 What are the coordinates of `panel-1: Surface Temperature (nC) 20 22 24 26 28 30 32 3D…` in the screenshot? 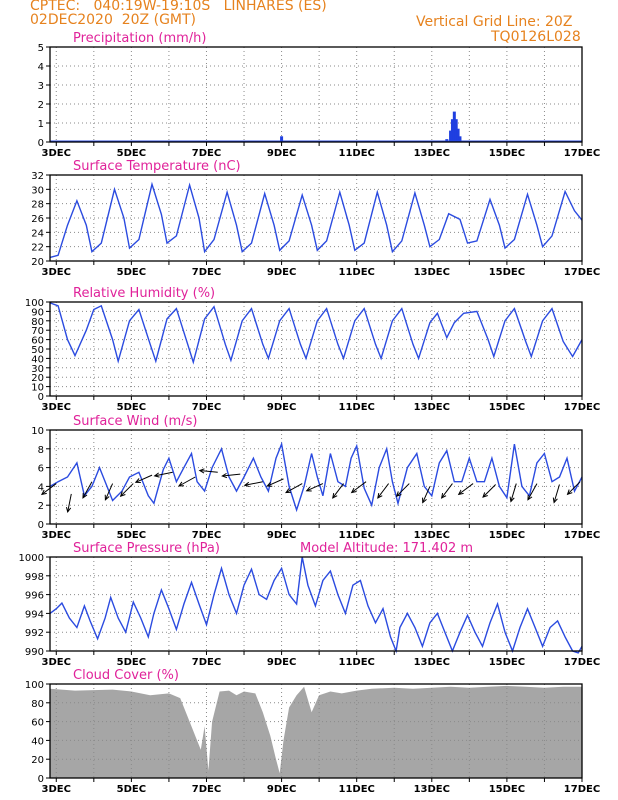 It's located at (315, 218).